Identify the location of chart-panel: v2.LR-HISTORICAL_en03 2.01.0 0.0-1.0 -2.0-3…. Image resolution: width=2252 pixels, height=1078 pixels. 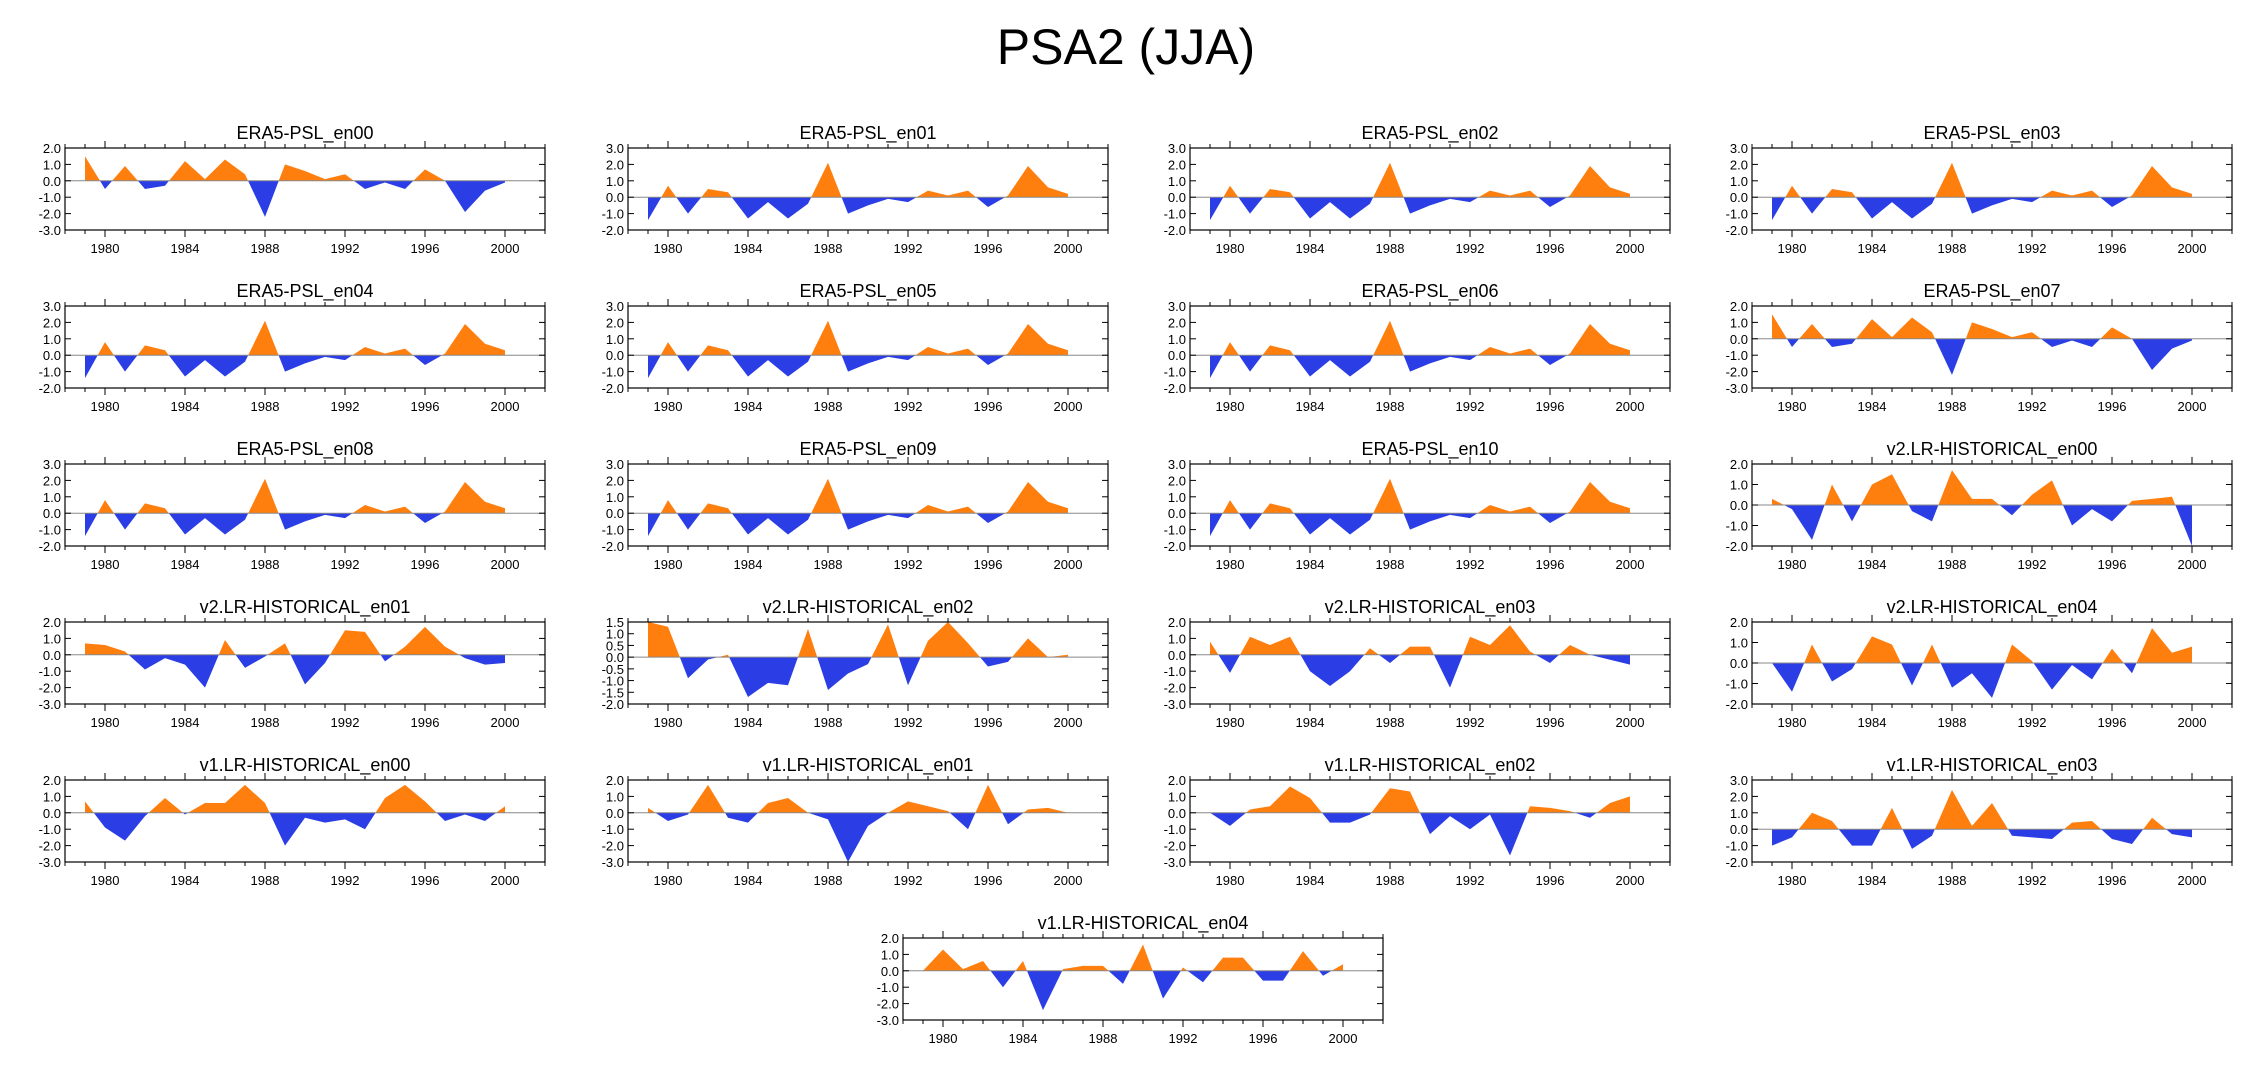
(1417, 663).